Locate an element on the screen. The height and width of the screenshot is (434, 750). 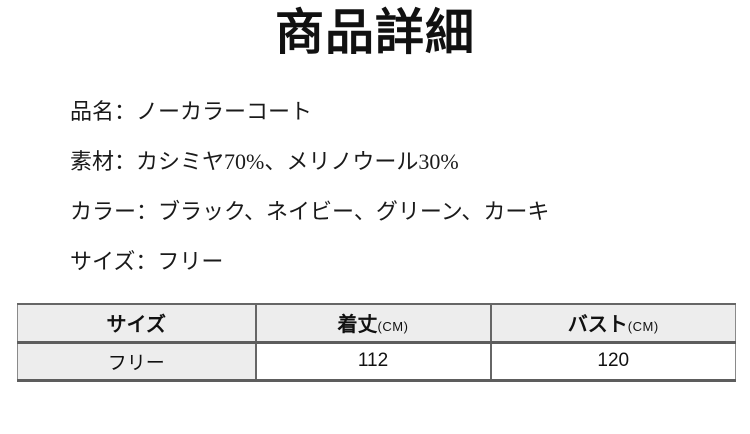
header-label: サイズ is located at coordinates (136, 325).